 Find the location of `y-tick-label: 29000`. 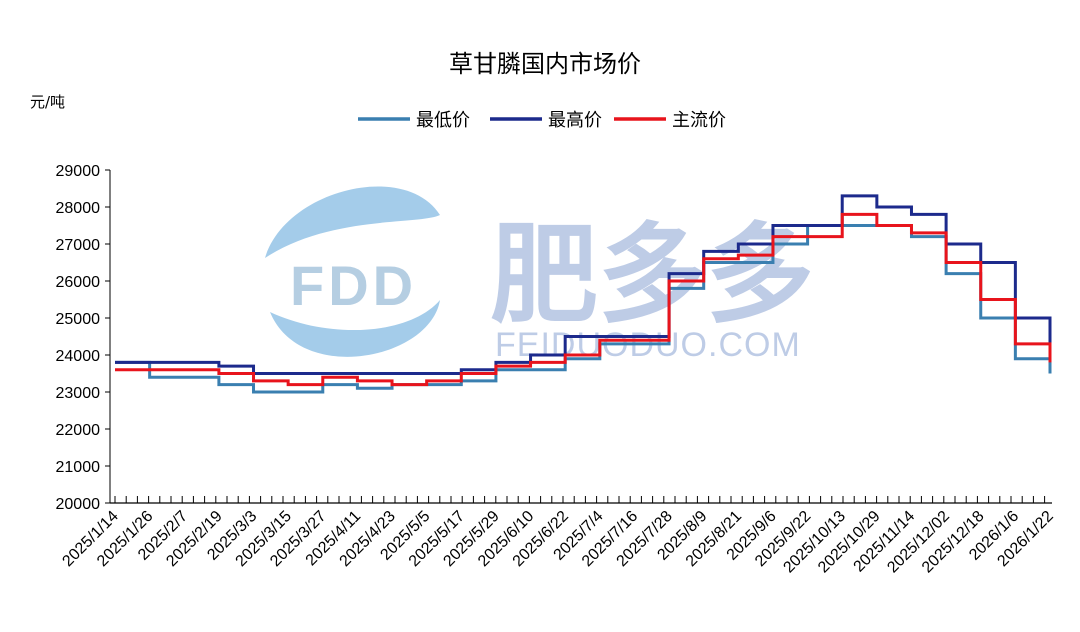

y-tick-label: 29000 is located at coordinates (78, 171).